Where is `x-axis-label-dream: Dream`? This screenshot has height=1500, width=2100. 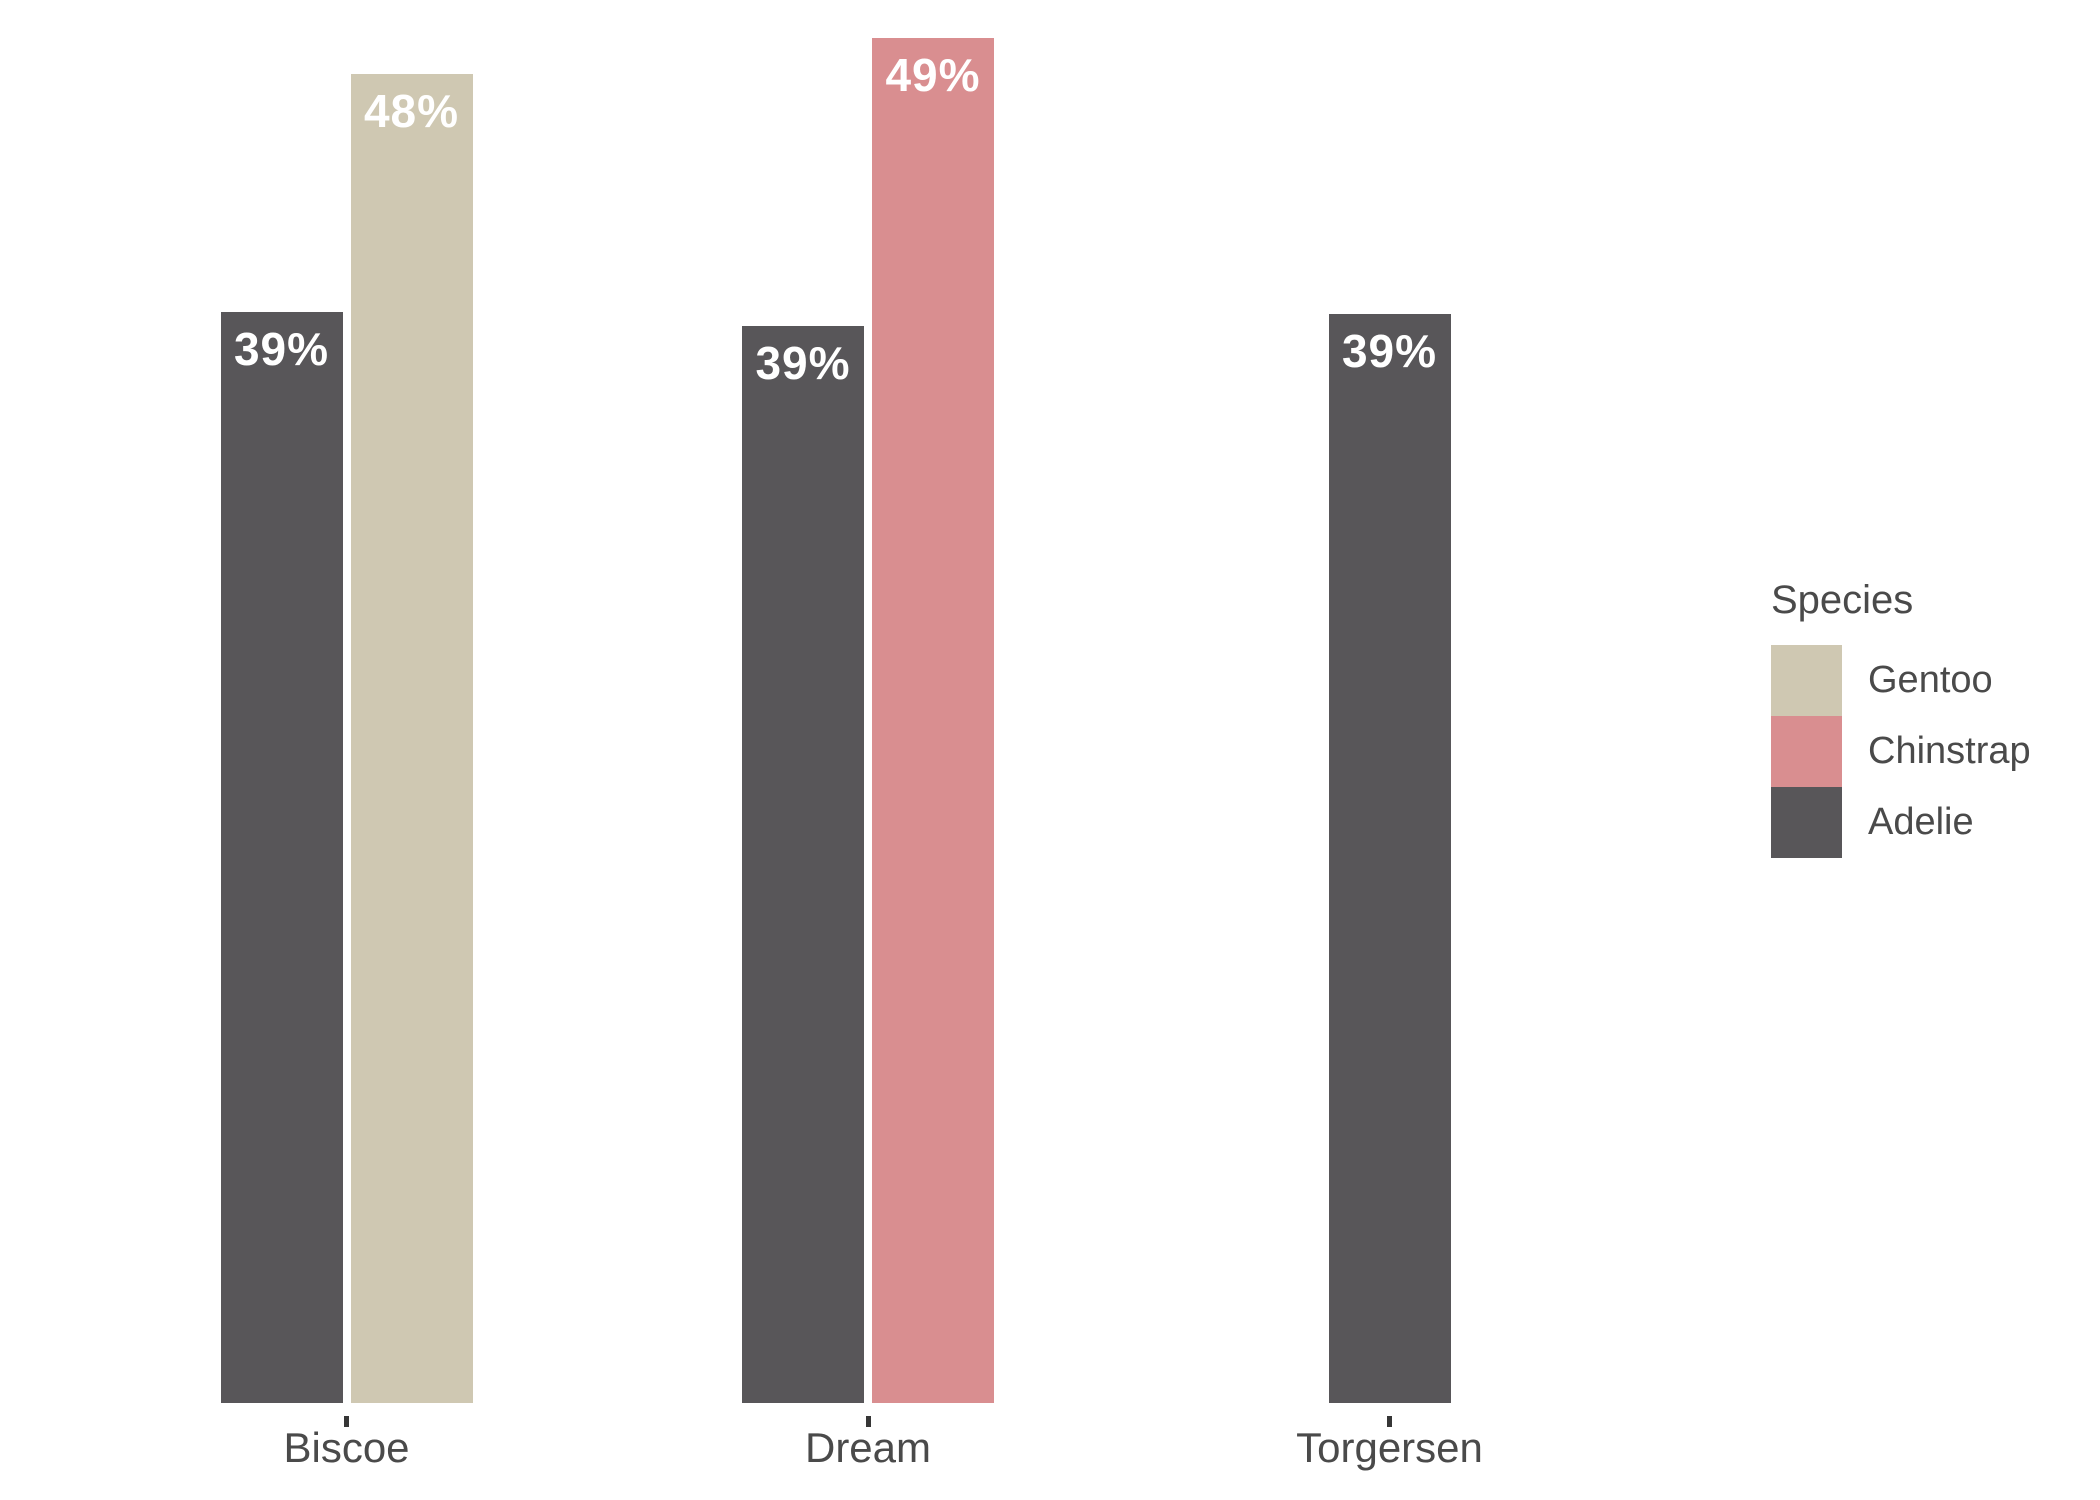 x-axis-label-dream: Dream is located at coordinates (868, 1447).